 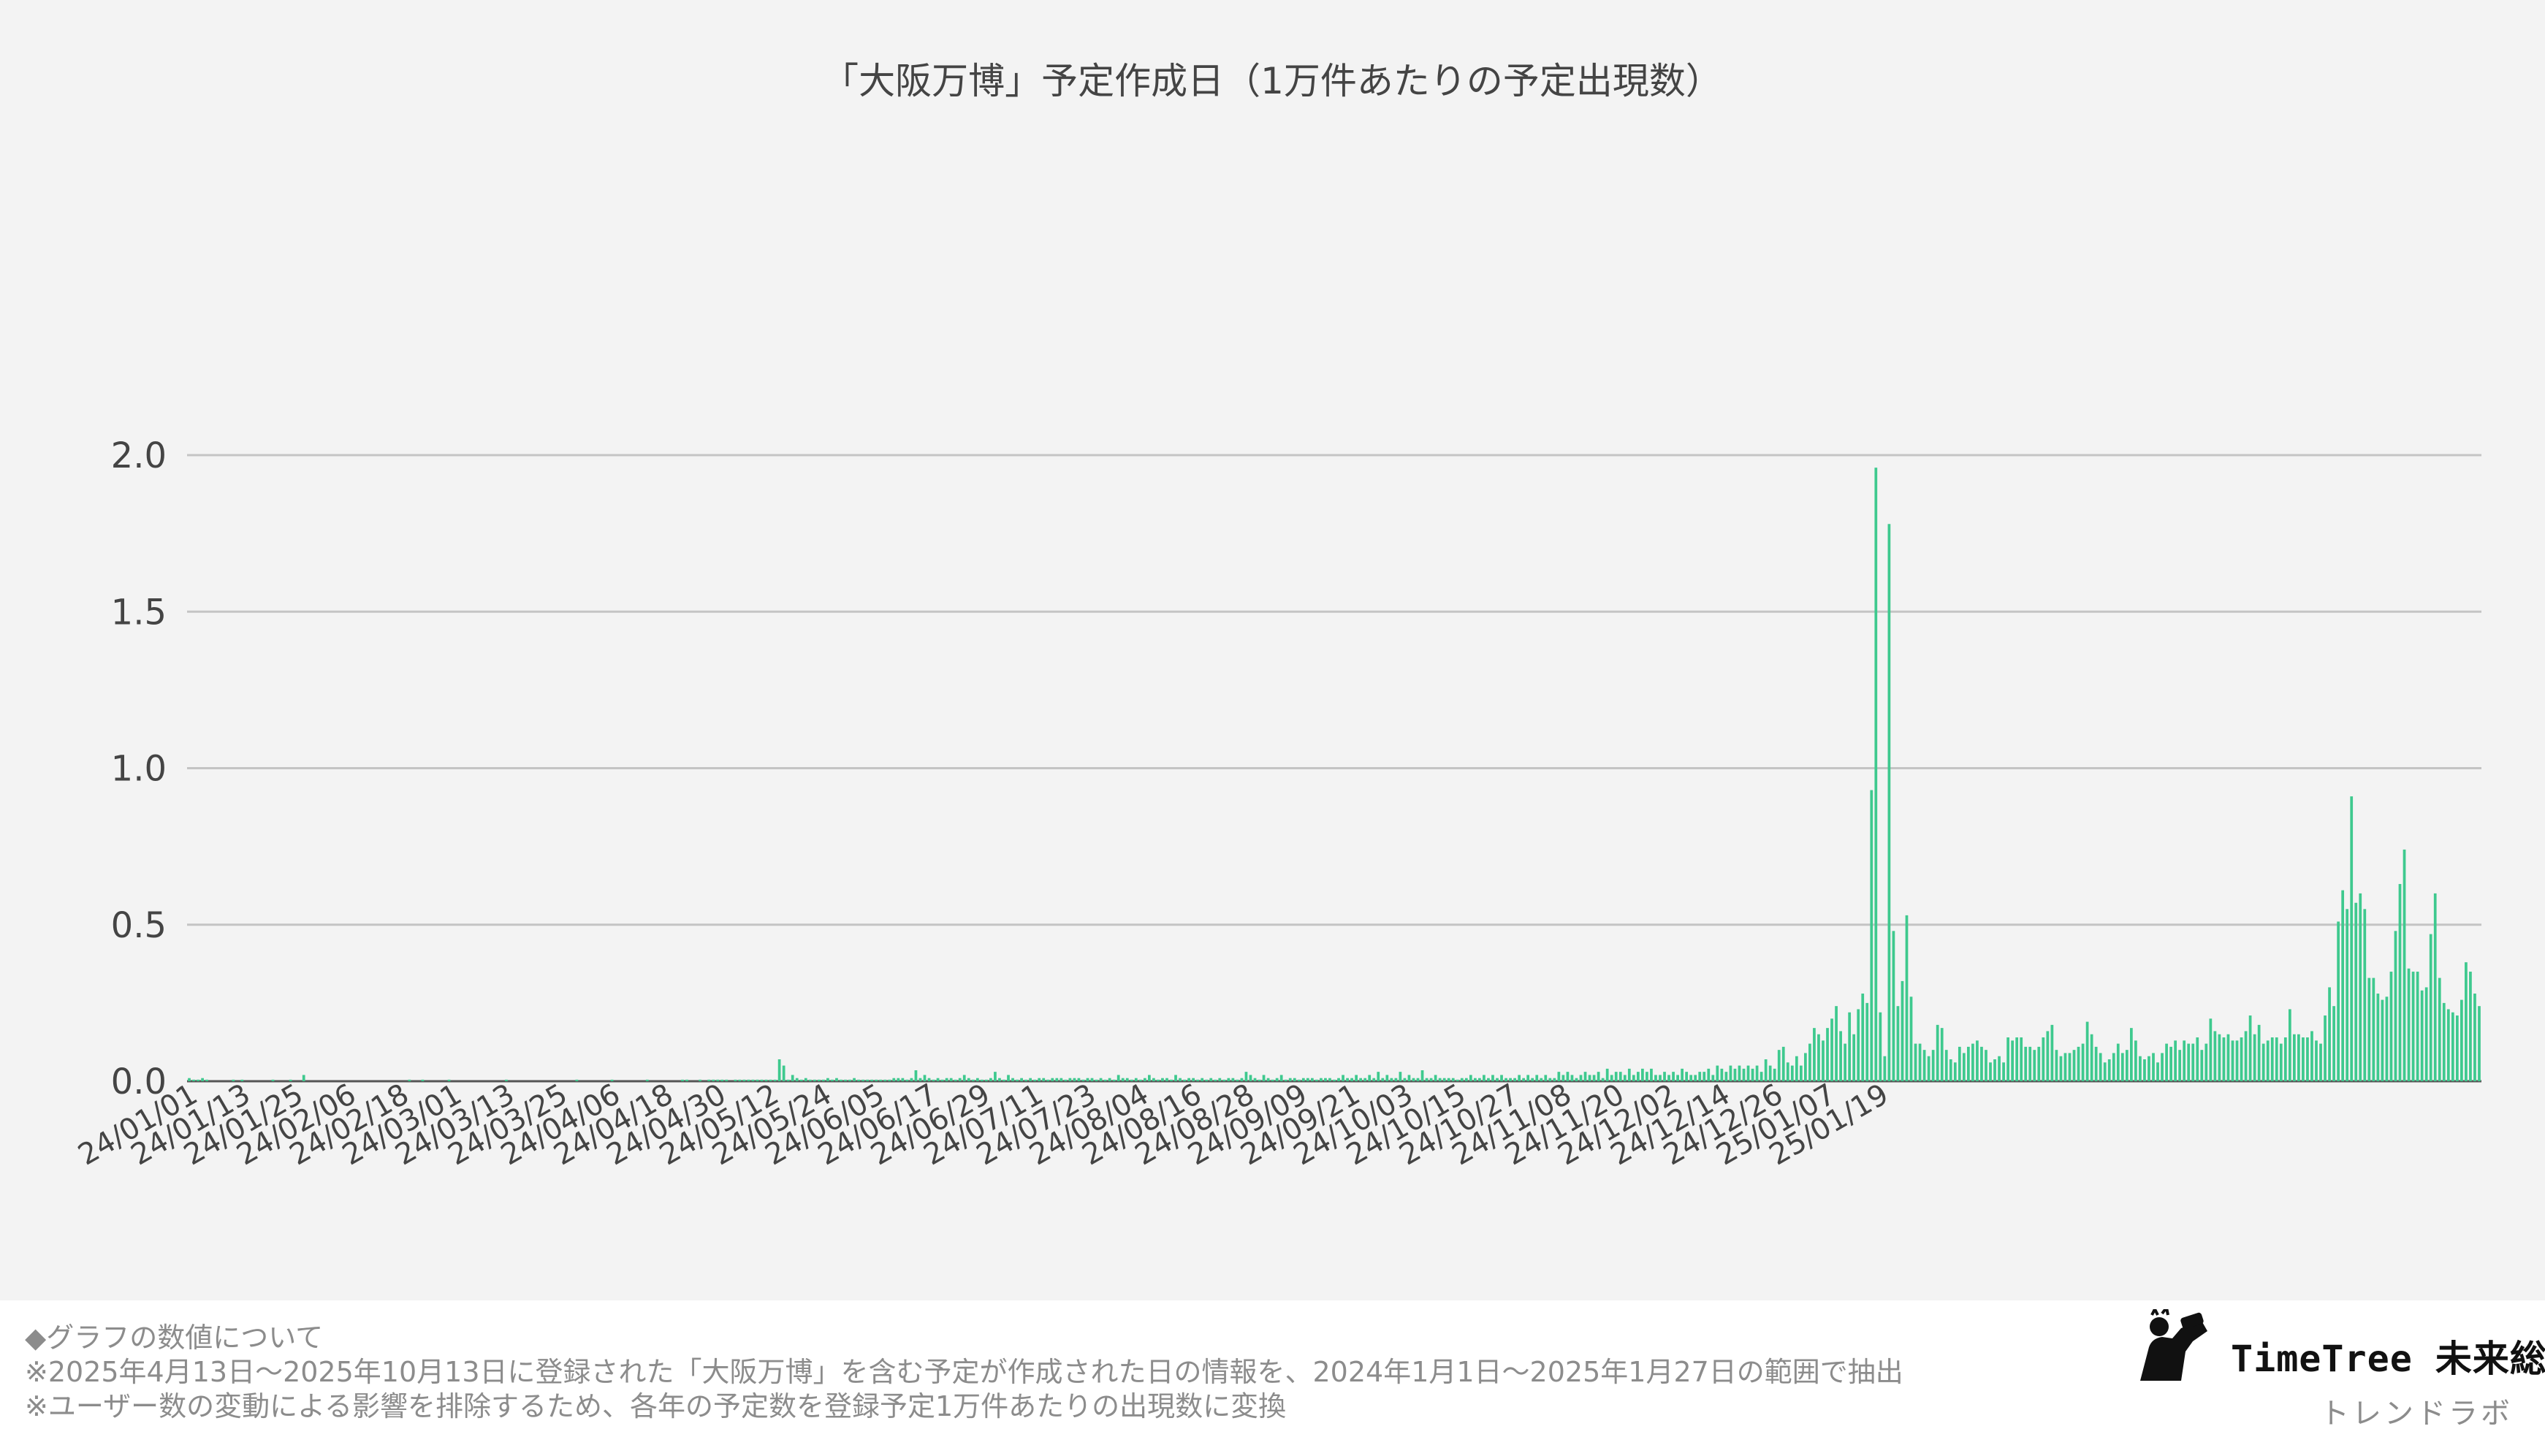 I want to click on binoculars-person-logo-icon, so click(x=2173, y=1345).